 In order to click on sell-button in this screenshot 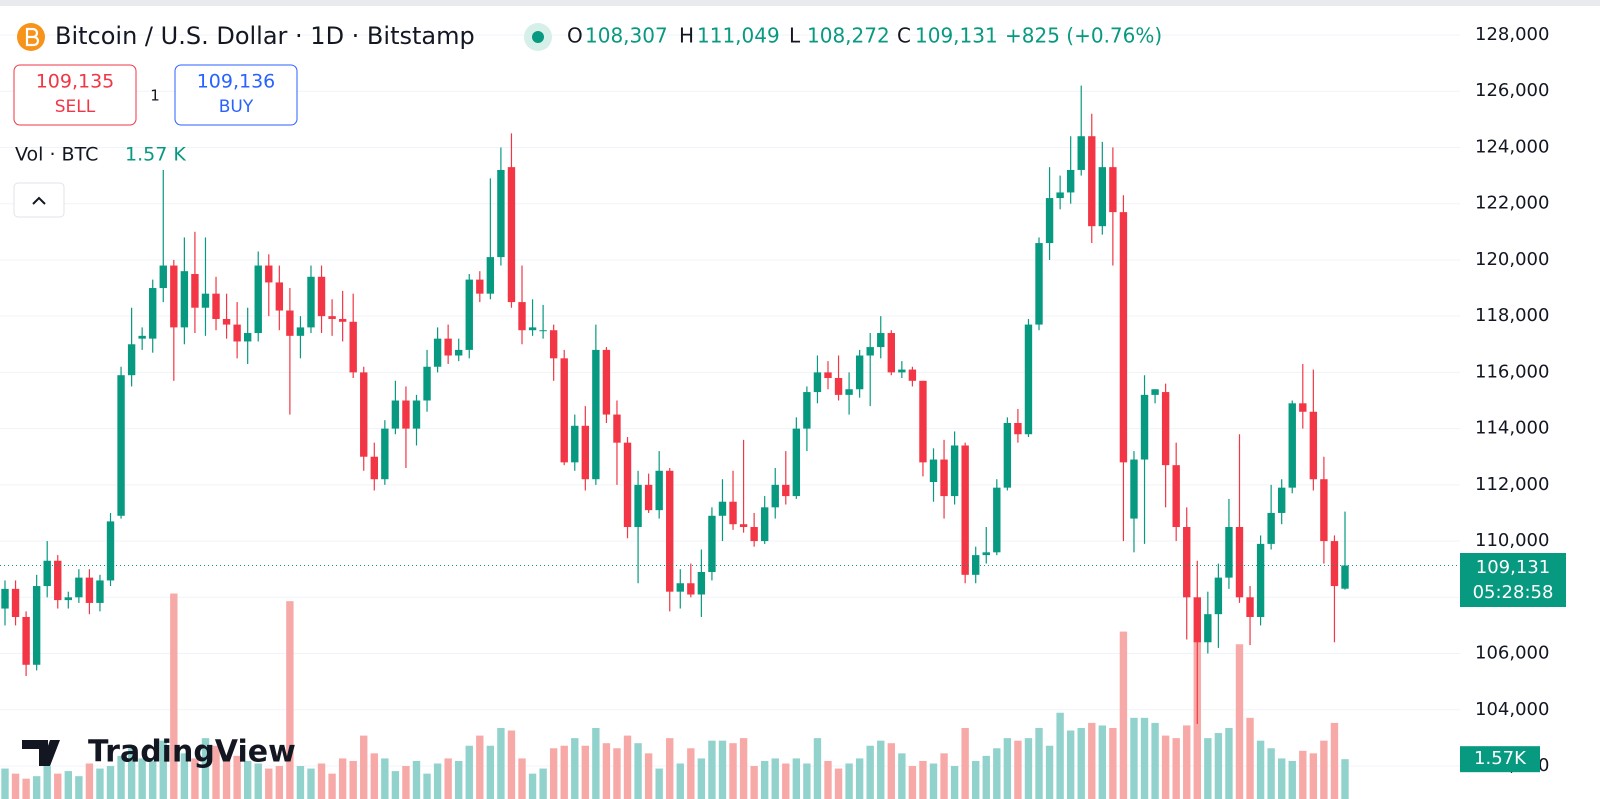, I will do `click(75, 95)`.